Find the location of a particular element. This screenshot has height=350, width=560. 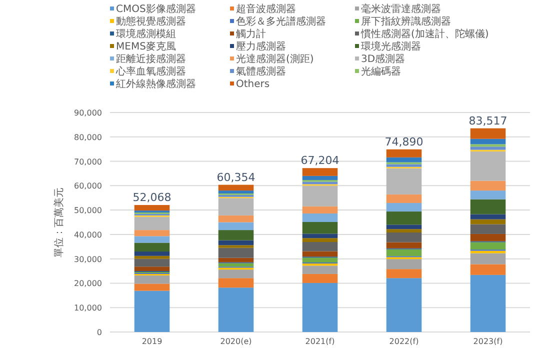

x-tick-label: 2019 is located at coordinates (152, 341).